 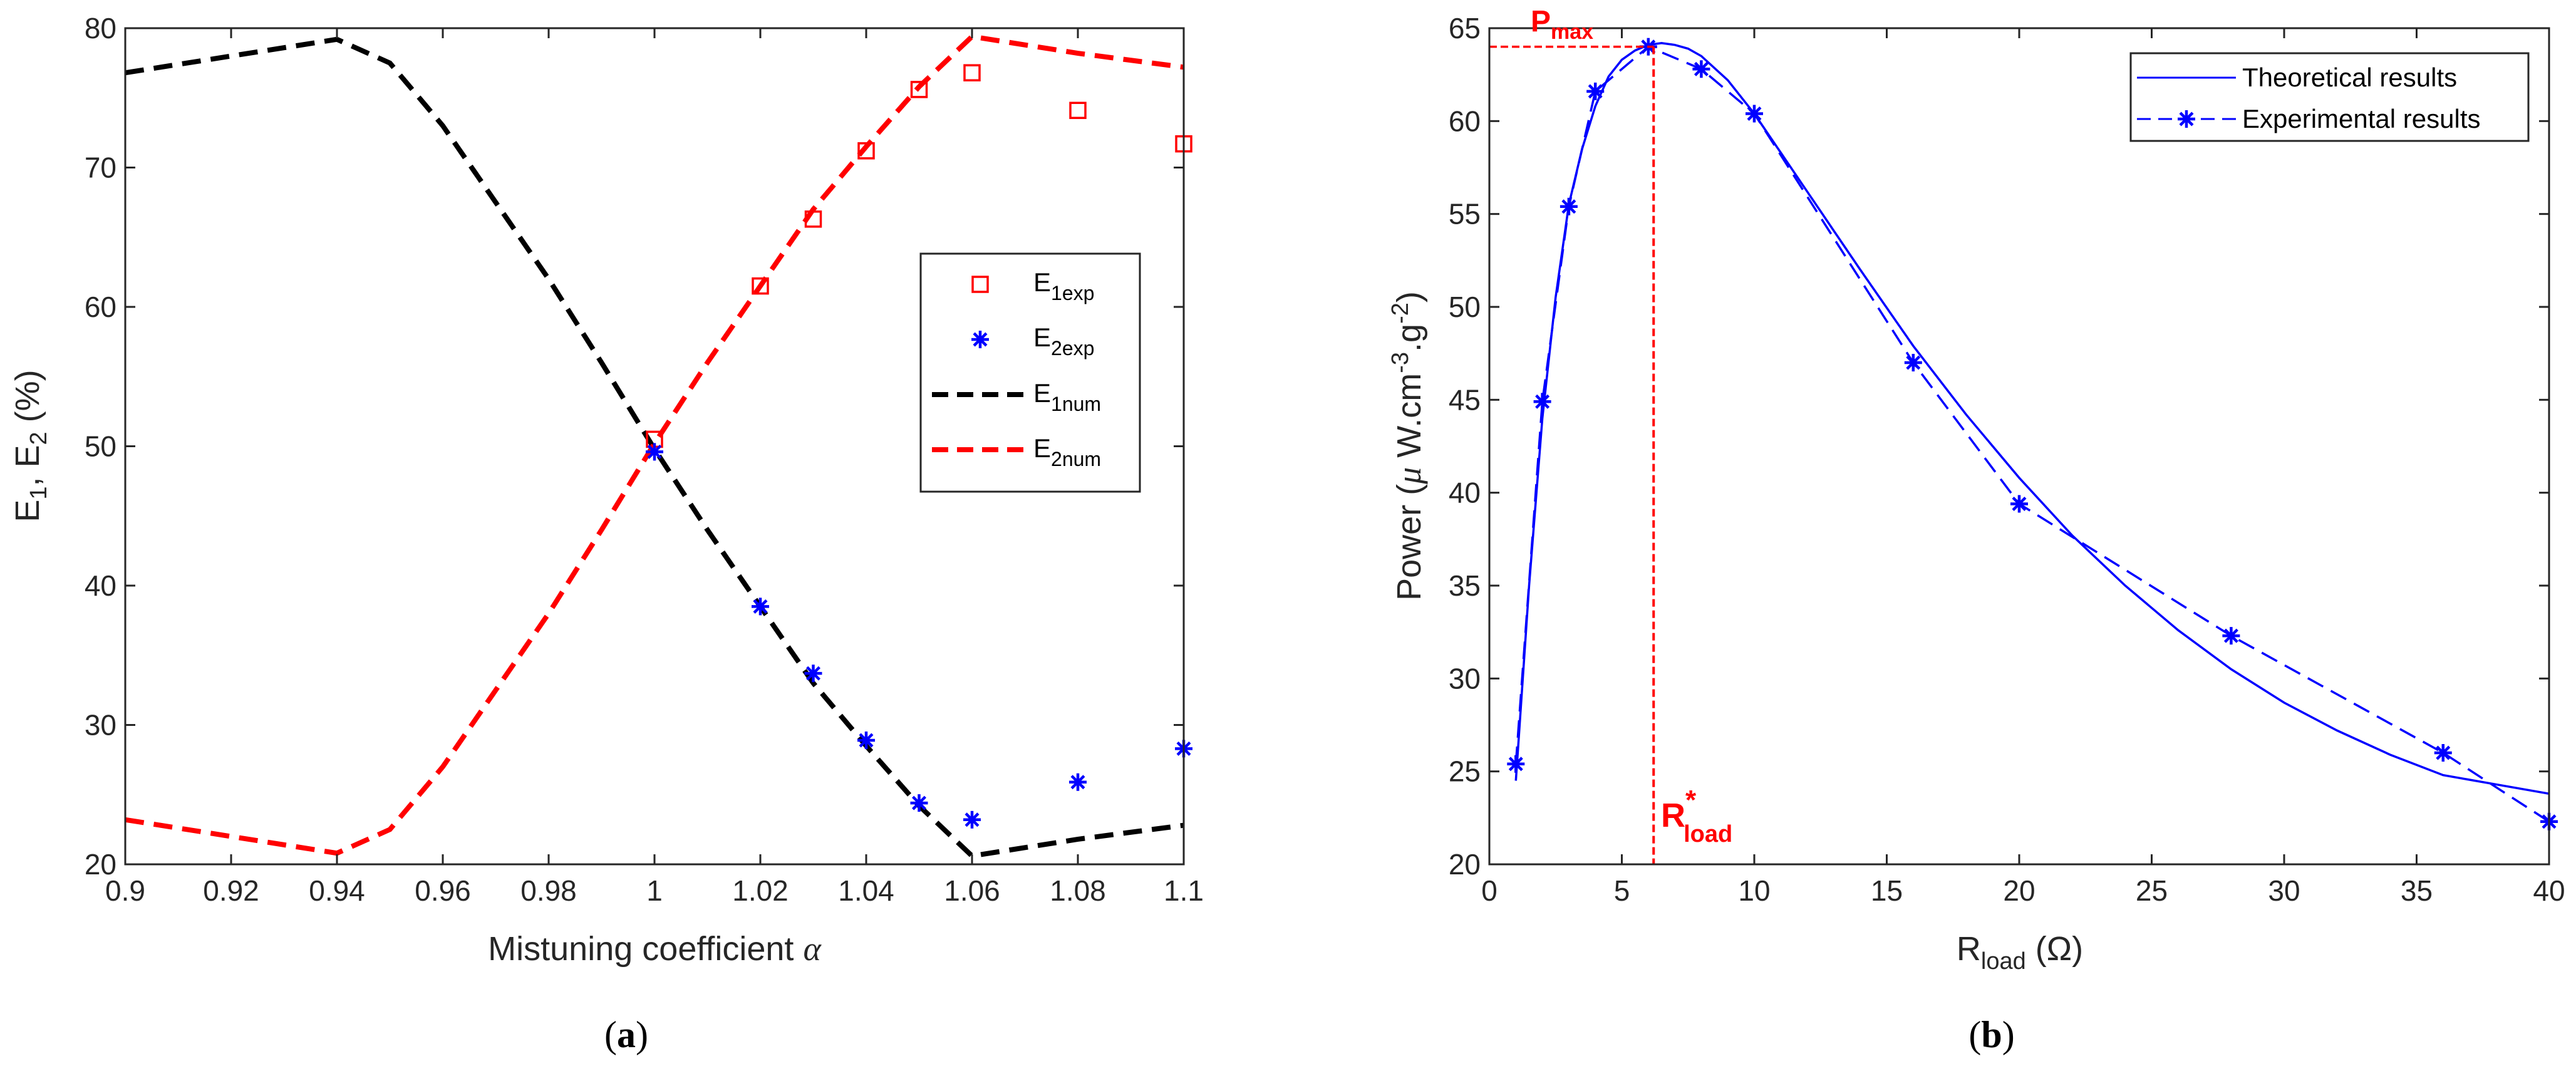 I want to click on legend-entry-experimental: Experimental results, so click(x=2308, y=118).